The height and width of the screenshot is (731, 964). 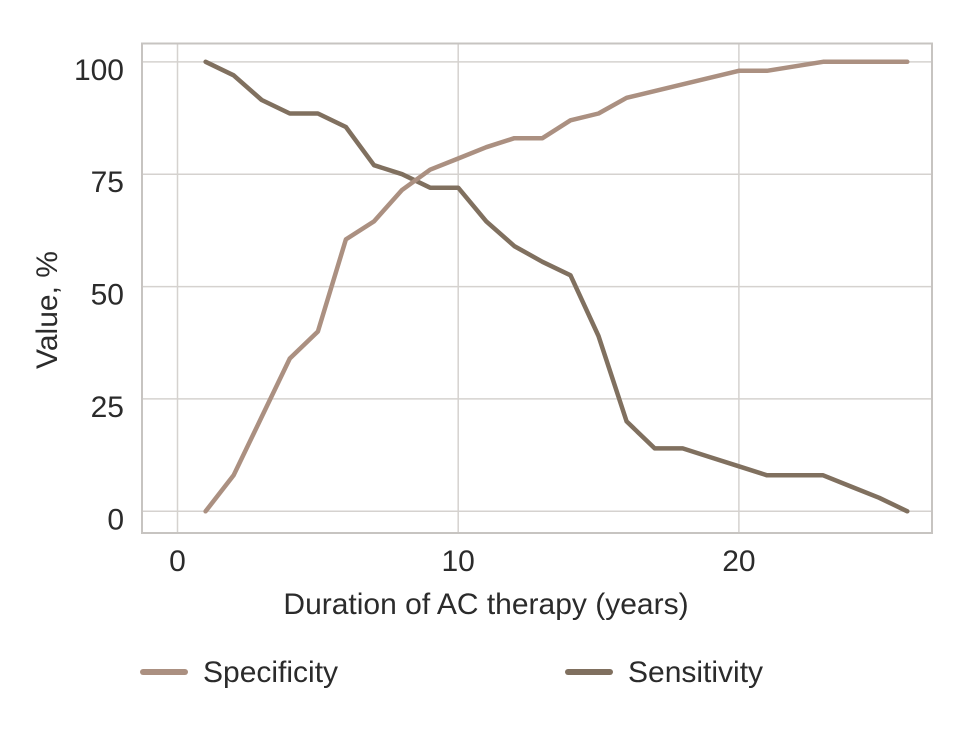 I want to click on legend-label-specificity: Specificity, so click(x=271, y=672).